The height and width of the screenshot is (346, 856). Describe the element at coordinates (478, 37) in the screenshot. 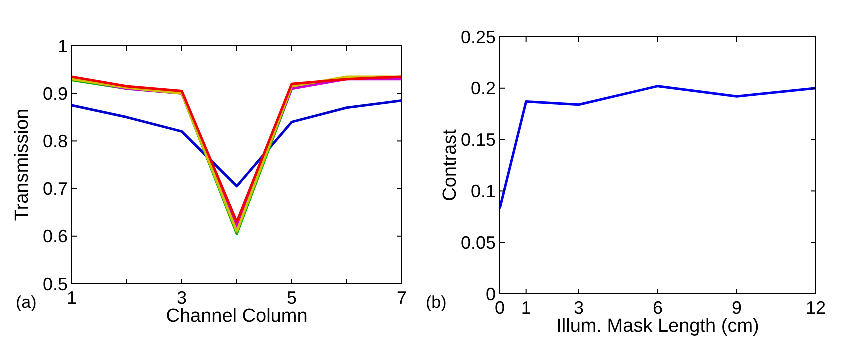

I see `y-tick-label: 0.25` at that location.